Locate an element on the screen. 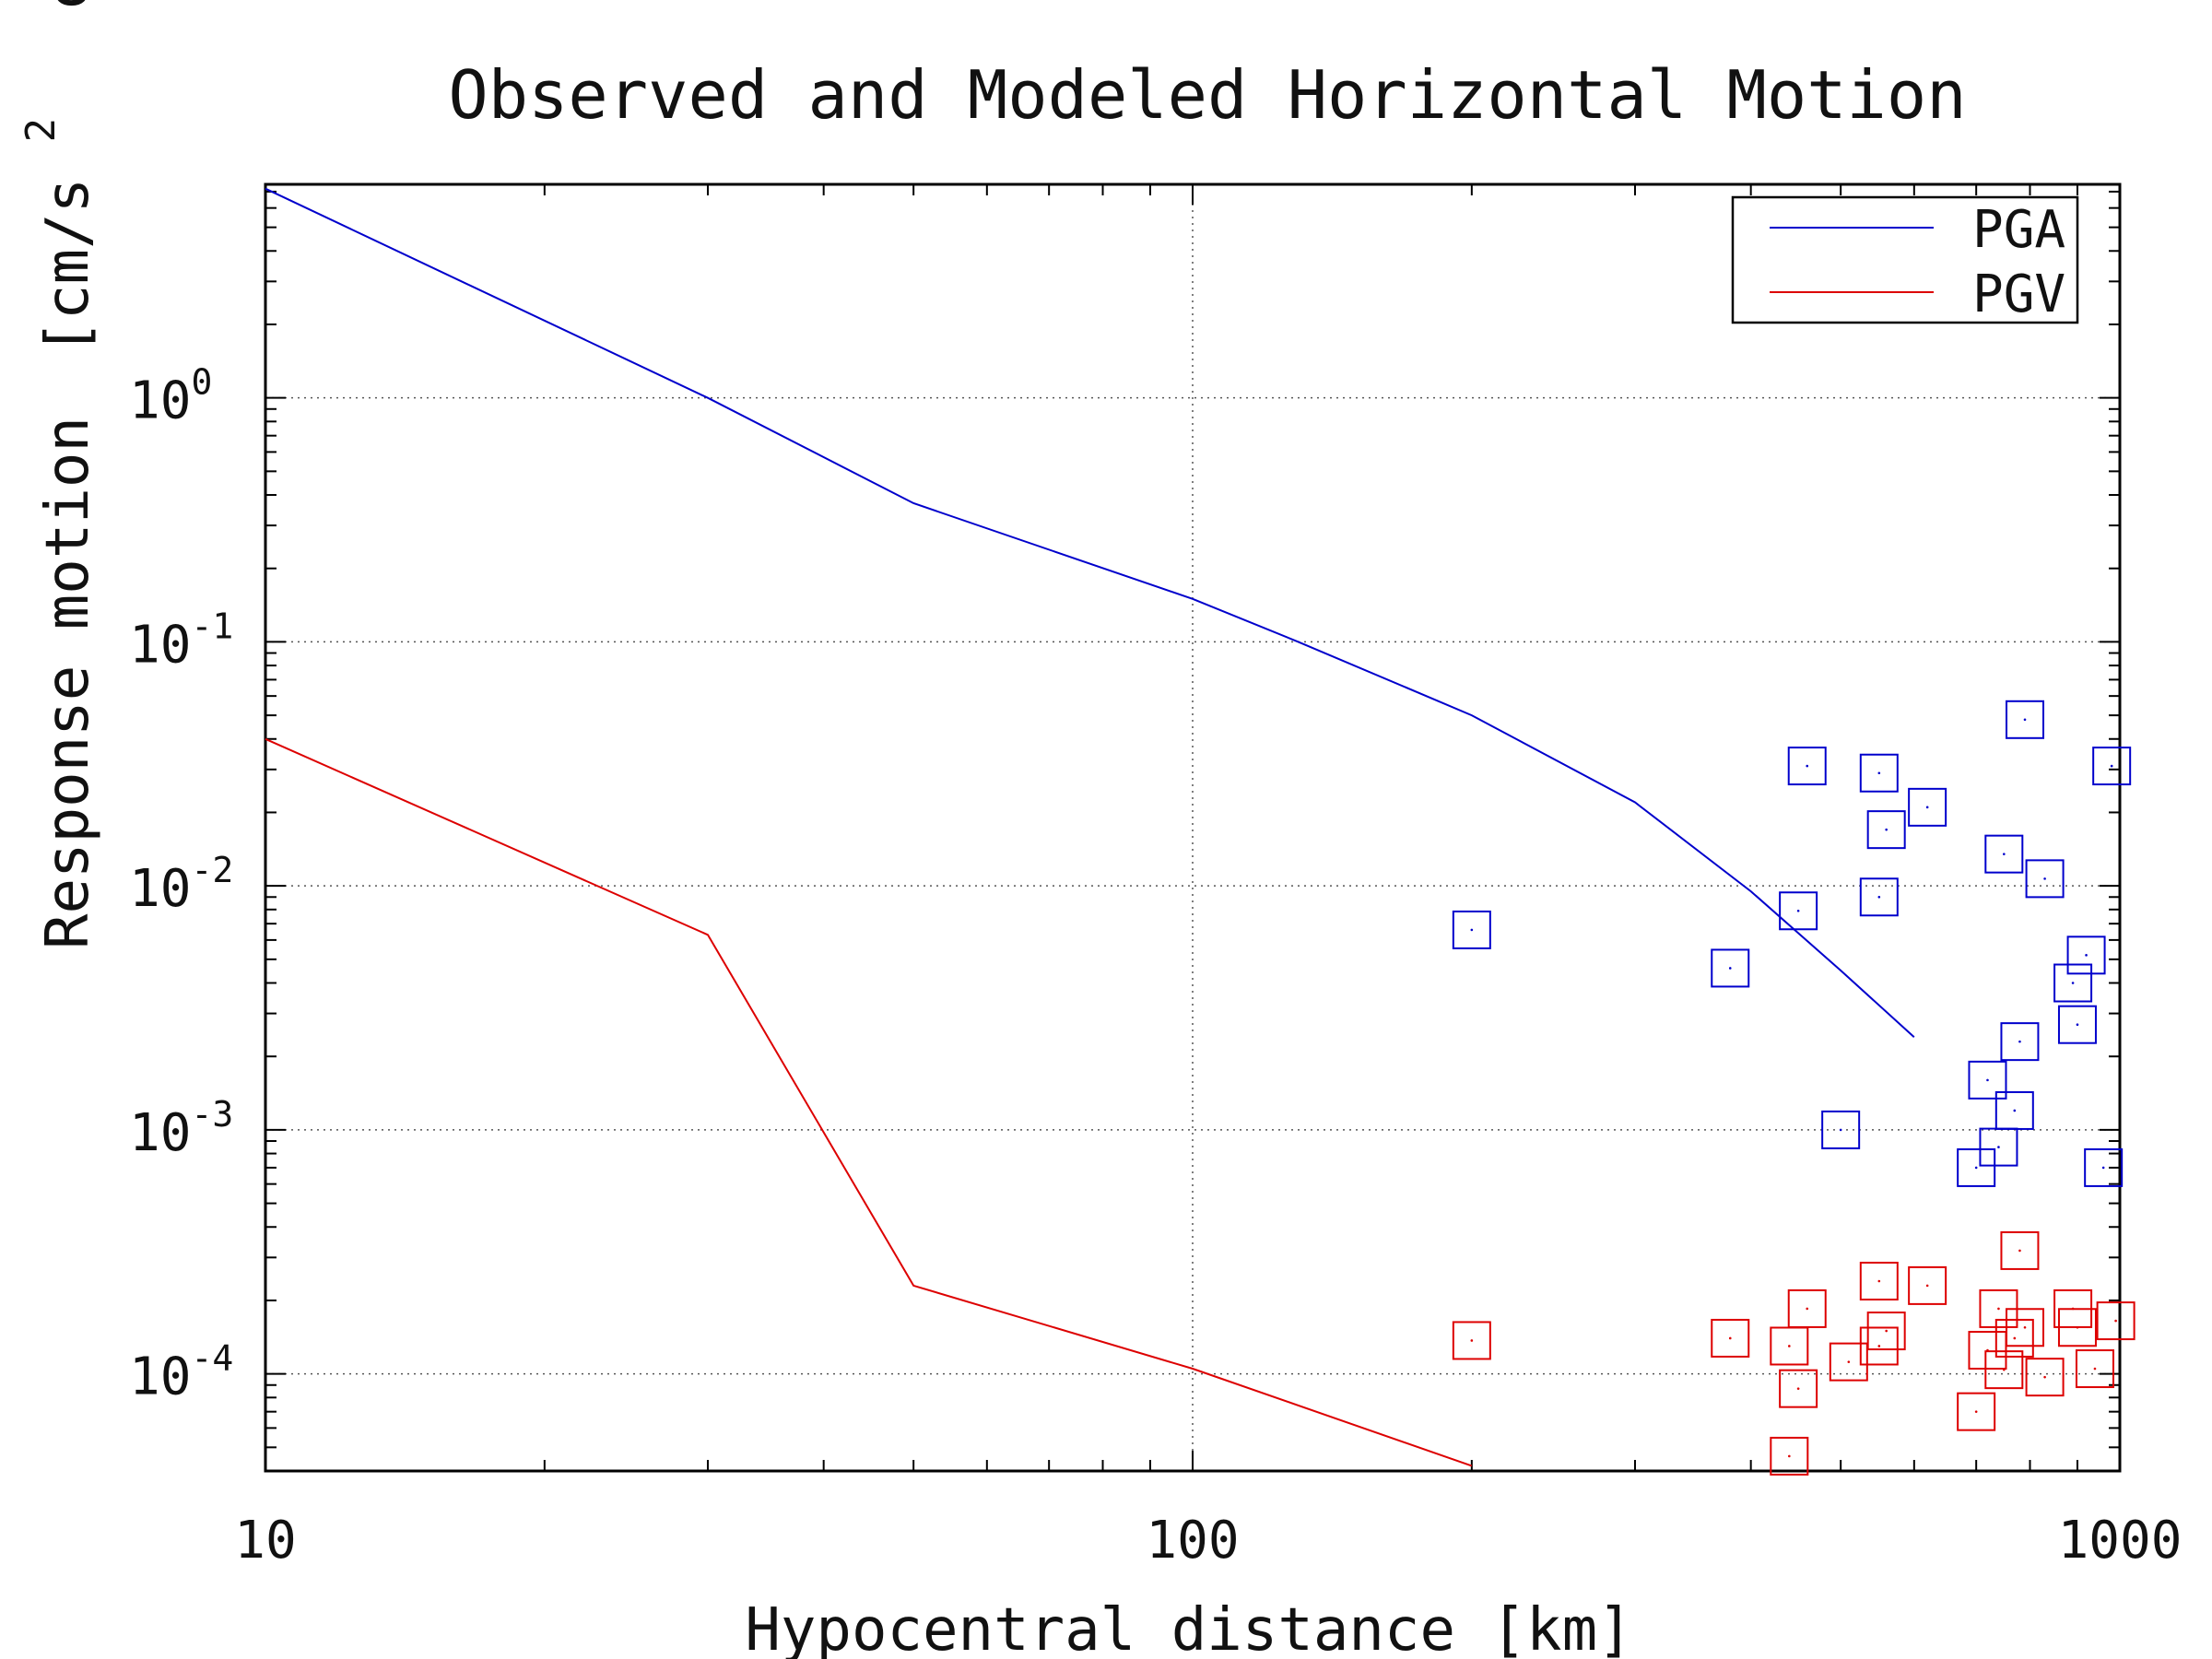 The image size is (2212, 1659). y-tick-label: 10⁰ is located at coordinates (170, 396).